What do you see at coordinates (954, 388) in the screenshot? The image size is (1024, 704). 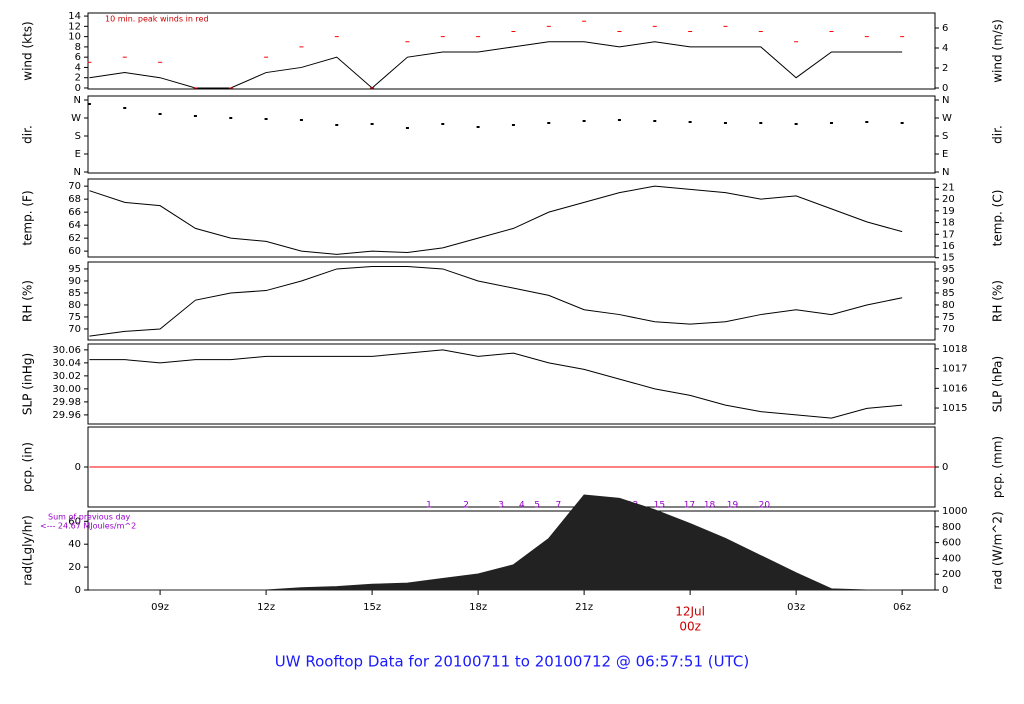 I see `y2-tick-label: 1016` at bounding box center [954, 388].